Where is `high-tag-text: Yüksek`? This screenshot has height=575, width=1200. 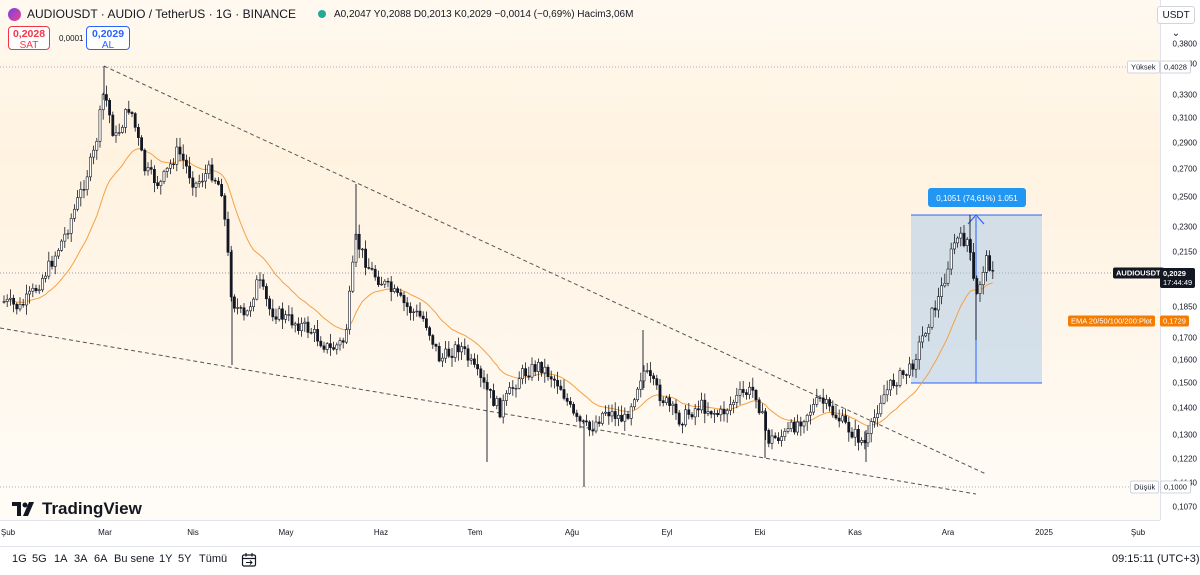
high-tag-text: Yüksek is located at coordinates (1143, 67).